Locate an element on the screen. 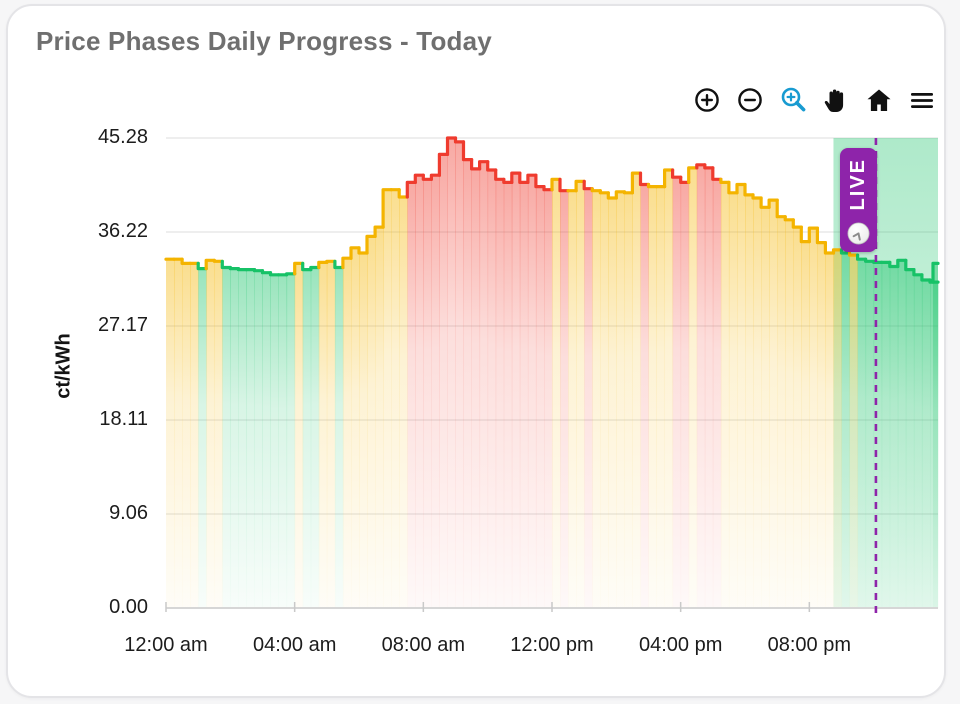  minus-circle-icon is located at coordinates (750, 100).